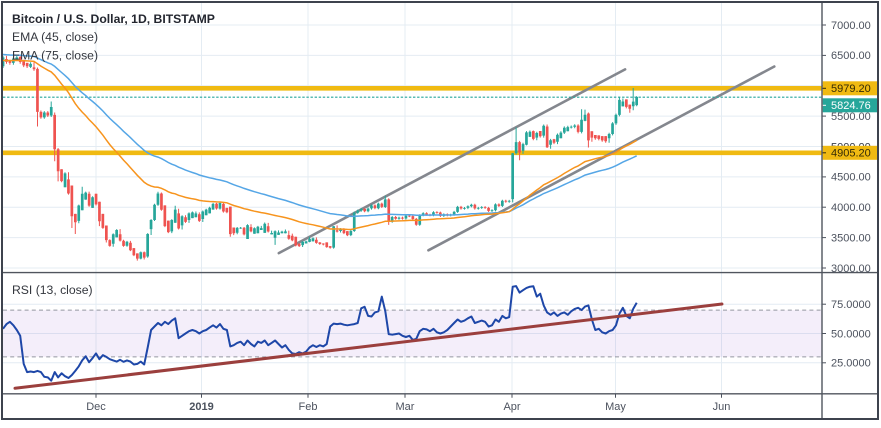 This screenshot has width=881, height=428. Describe the element at coordinates (851, 269) in the screenshot. I see `svg-text: 3000.00` at that location.